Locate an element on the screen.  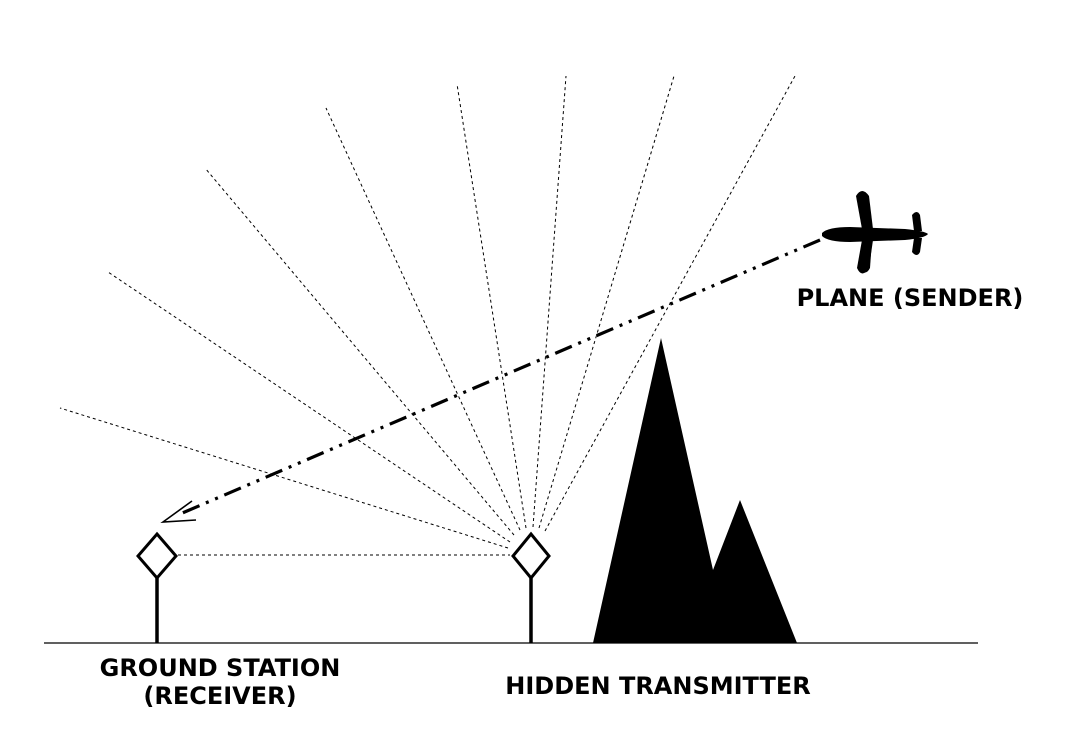
ground-station-antenna-diamond-icon is located at coordinates (157, 587).